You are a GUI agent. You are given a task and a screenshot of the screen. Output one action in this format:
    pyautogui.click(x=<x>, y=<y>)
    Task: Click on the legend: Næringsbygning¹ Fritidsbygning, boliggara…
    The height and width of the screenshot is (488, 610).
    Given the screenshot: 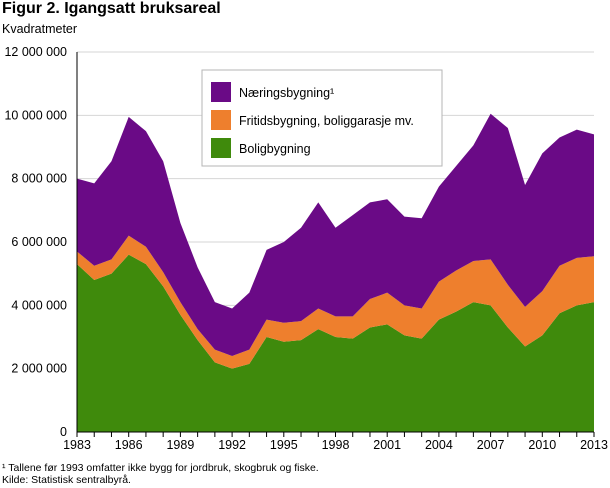 What is the action you would take?
    pyautogui.click(x=322, y=118)
    